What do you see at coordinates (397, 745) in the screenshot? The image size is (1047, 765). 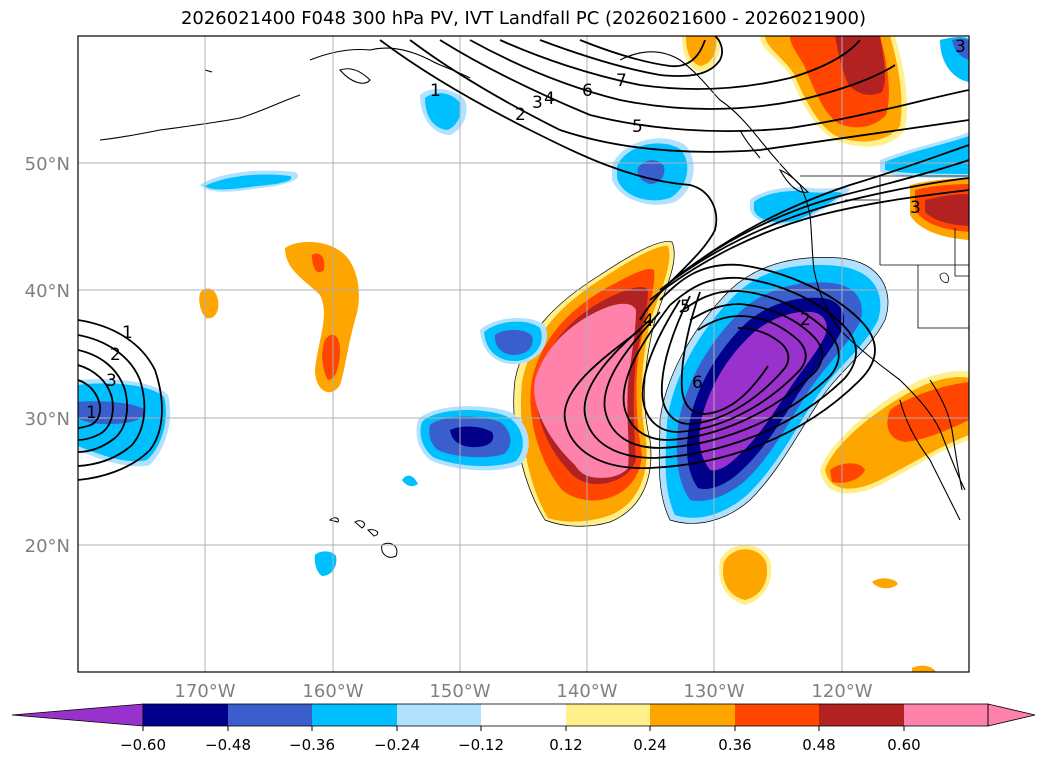 I see `colorbar-tick-label: −0.24` at bounding box center [397, 745].